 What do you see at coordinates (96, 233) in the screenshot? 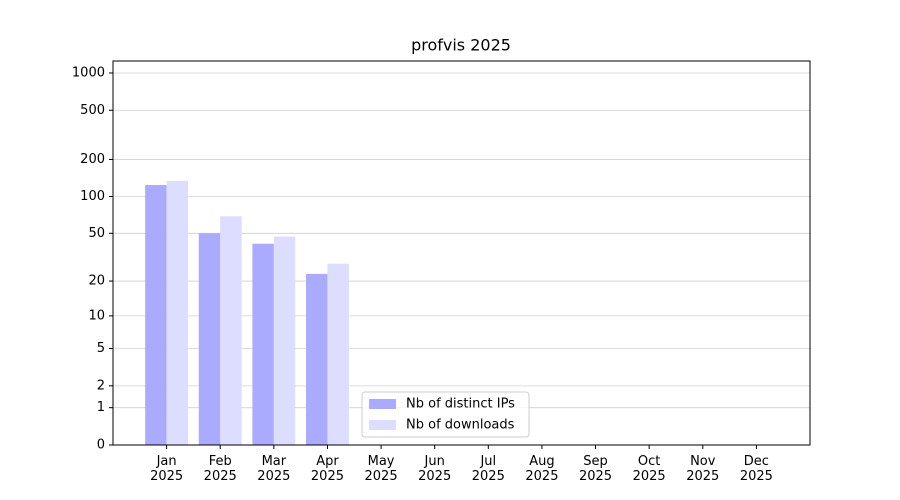
I see `y-tick-label: 50` at bounding box center [96, 233].